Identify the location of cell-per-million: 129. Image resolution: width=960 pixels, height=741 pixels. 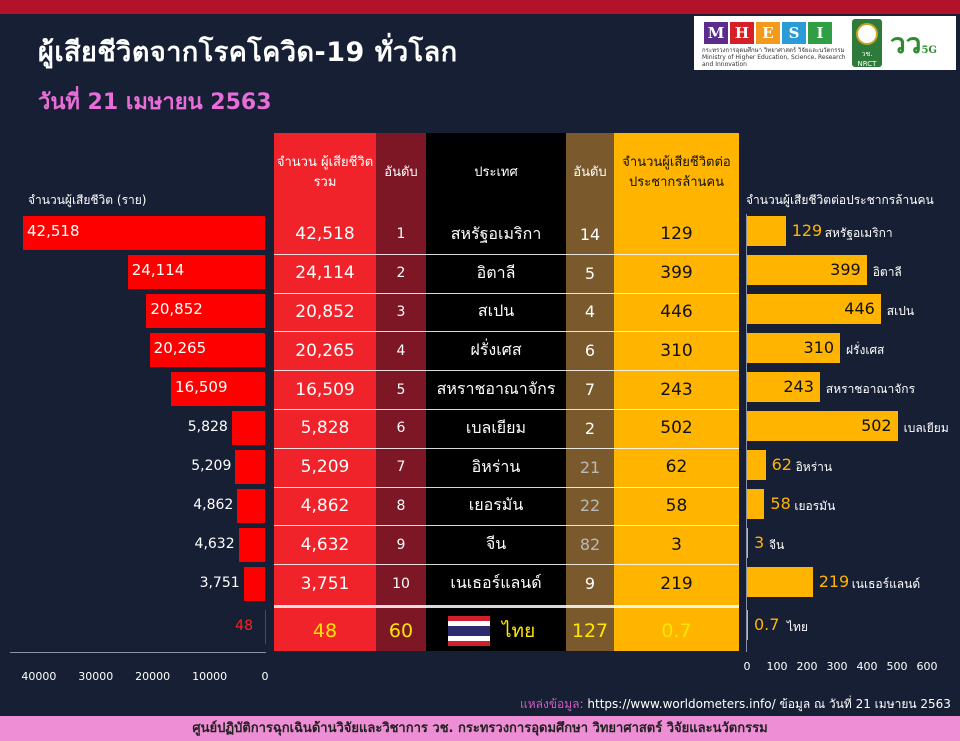
(676, 234).